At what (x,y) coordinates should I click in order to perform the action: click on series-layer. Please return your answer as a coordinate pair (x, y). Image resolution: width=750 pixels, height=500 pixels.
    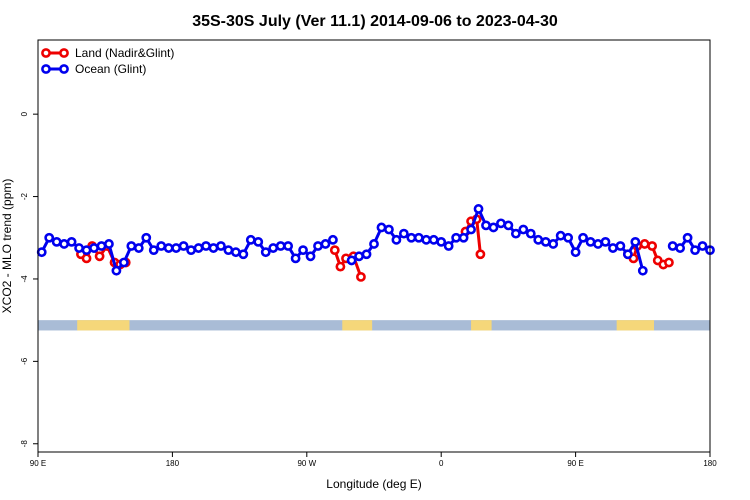
    Looking at the image, I should click on (375, 243).